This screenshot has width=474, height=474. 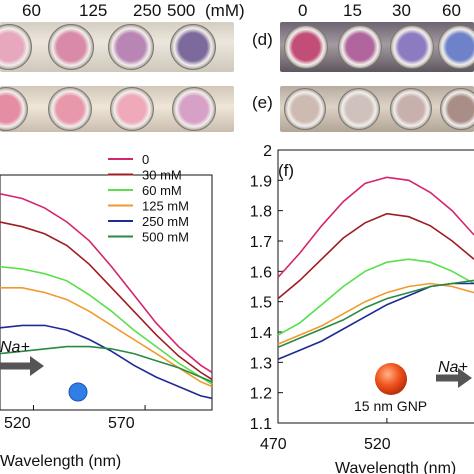 What do you see at coordinates (15, 347) in the screenshot?
I see `na-label-left: Na+` at bounding box center [15, 347].